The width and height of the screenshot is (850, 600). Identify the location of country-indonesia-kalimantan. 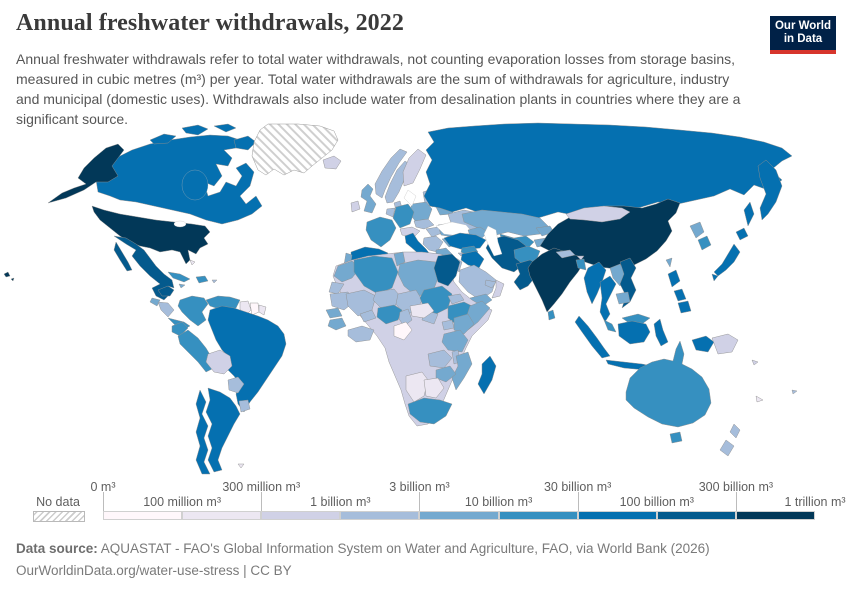
(634, 332).